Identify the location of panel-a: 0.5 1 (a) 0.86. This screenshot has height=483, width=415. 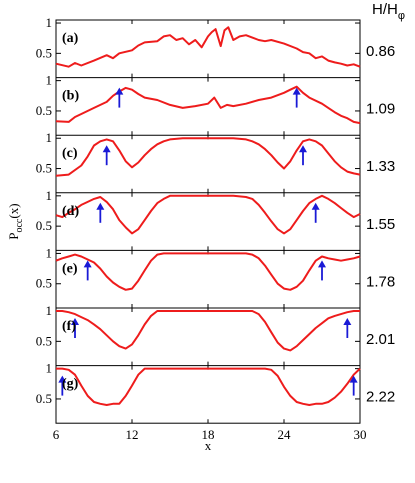
(215, 46).